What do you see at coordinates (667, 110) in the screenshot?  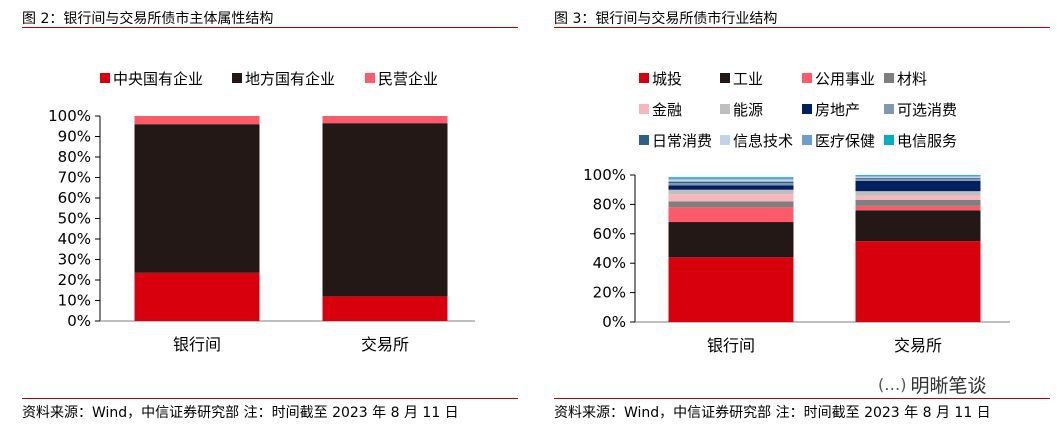 I see `legend-label: 金融` at bounding box center [667, 110].